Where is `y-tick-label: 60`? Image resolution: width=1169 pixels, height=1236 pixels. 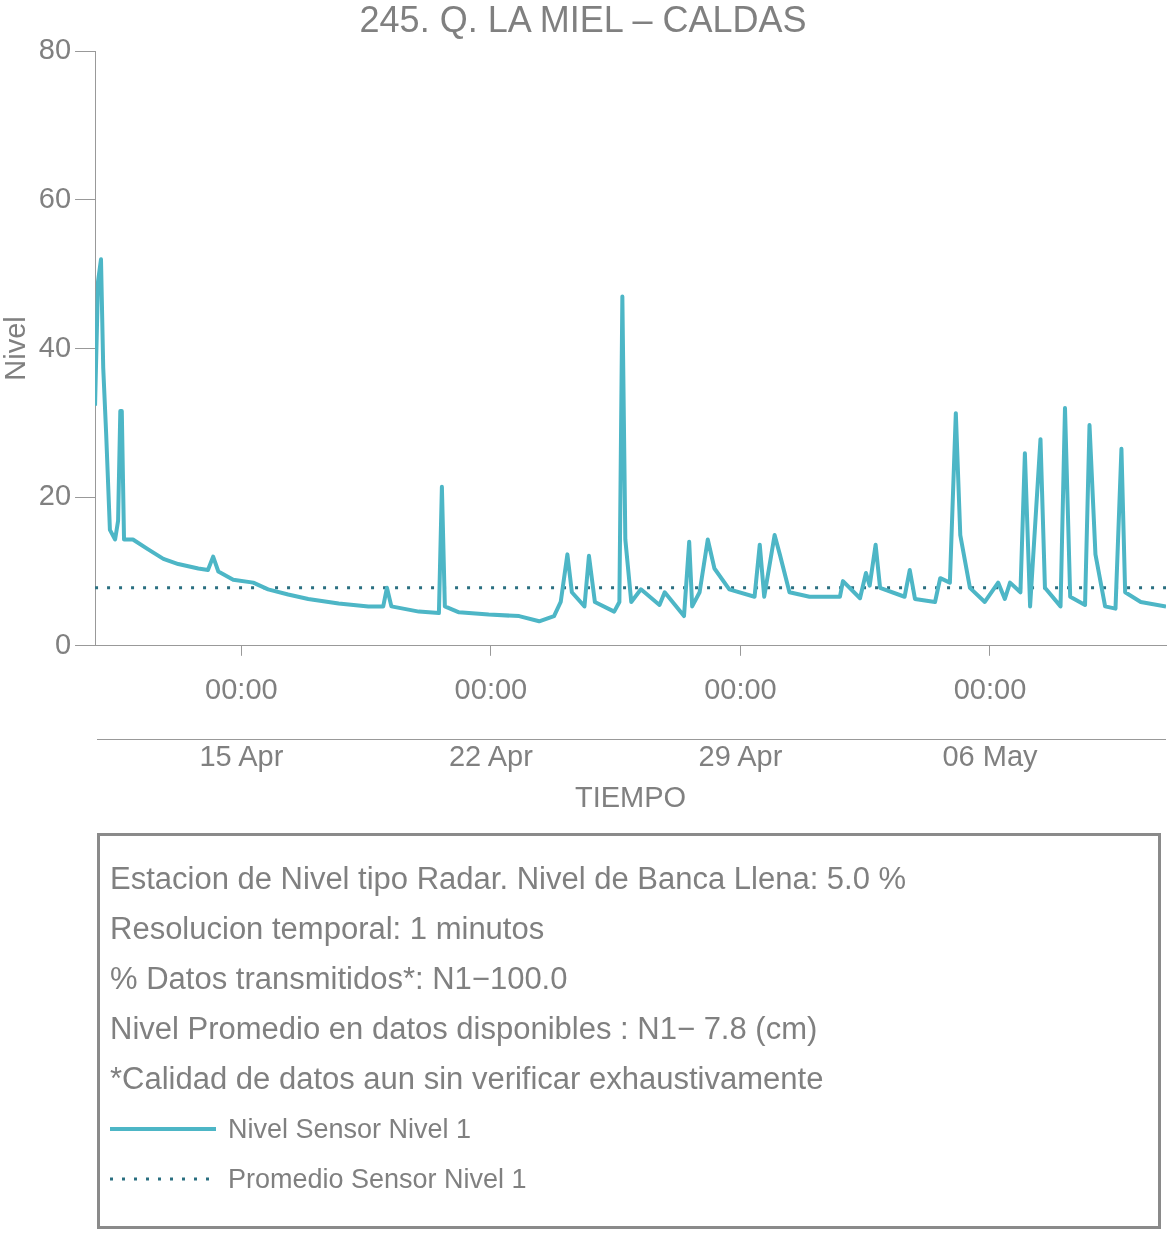
y-tick-label: 60 is located at coordinates (55, 197).